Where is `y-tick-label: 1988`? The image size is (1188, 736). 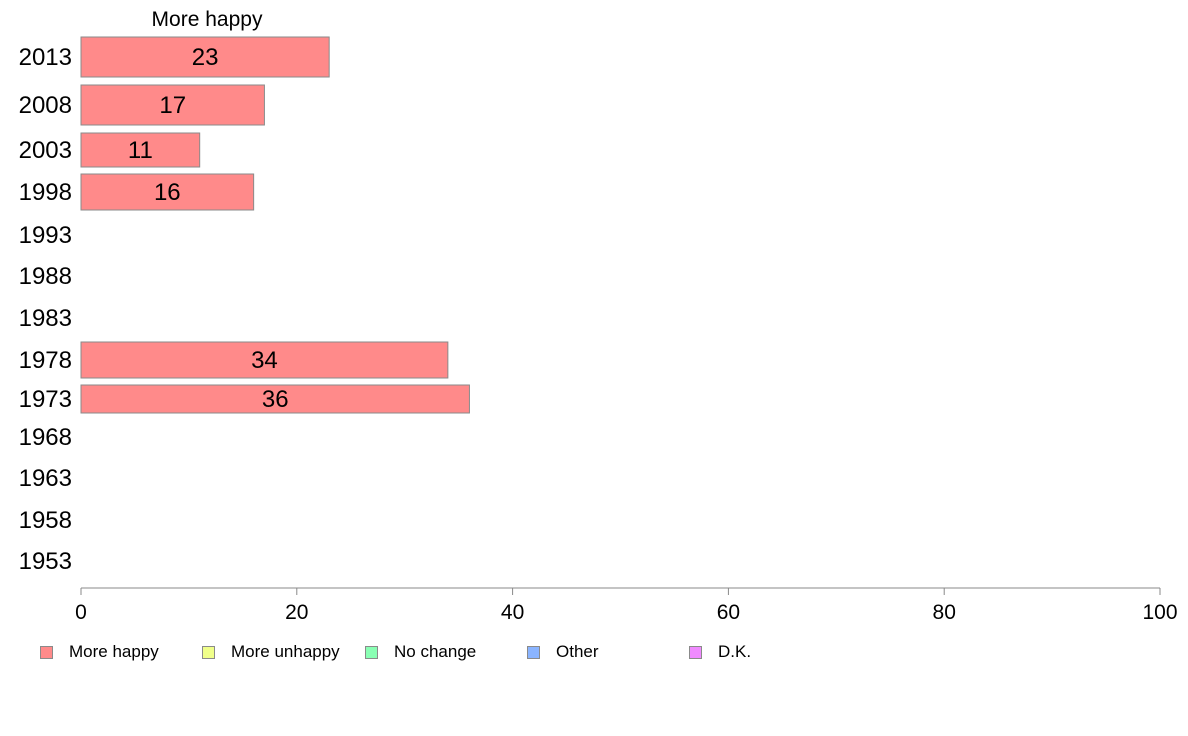 y-tick-label: 1988 is located at coordinates (45, 276).